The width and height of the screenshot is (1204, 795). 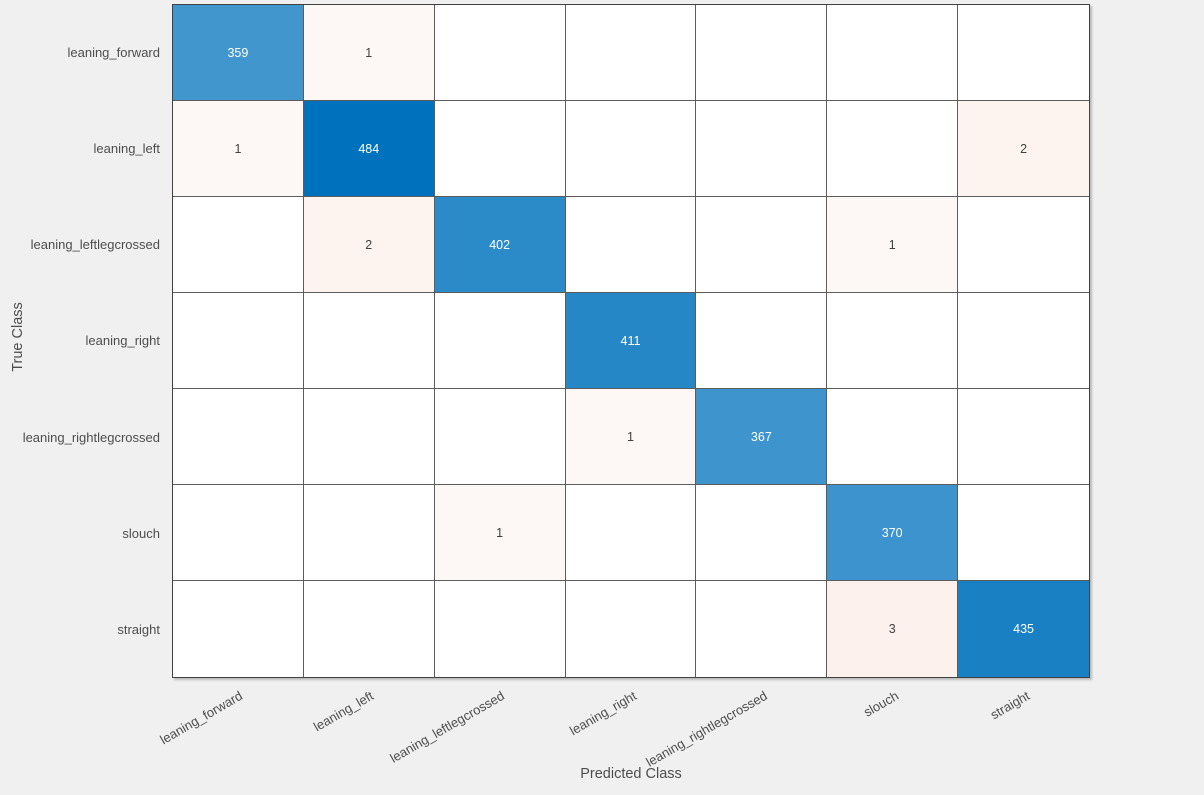 I want to click on matrix-cell-slouch-slouch: 370, so click(x=893, y=533).